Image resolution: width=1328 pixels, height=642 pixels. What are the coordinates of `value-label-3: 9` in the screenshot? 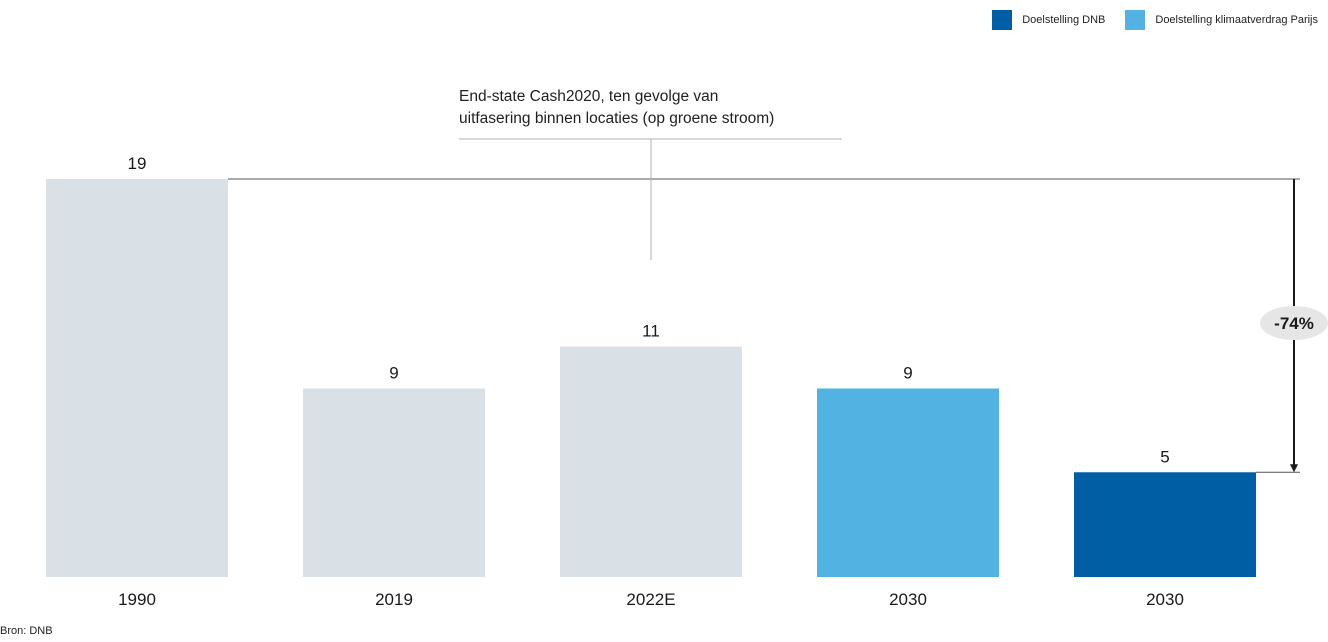 It's located at (907, 372).